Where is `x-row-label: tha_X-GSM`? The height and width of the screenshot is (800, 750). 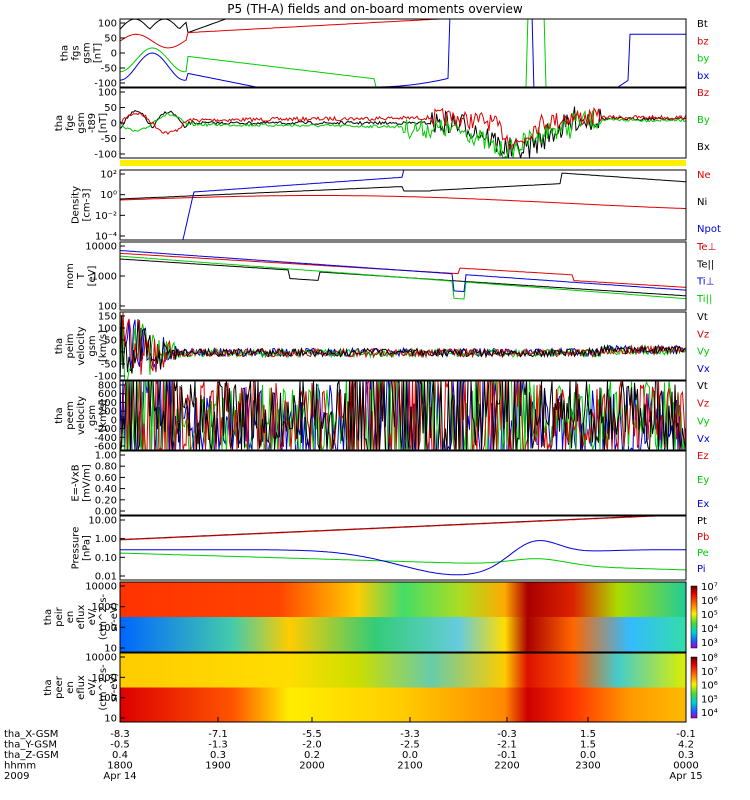
x-row-label: tha_X-GSM is located at coordinates (31, 734).